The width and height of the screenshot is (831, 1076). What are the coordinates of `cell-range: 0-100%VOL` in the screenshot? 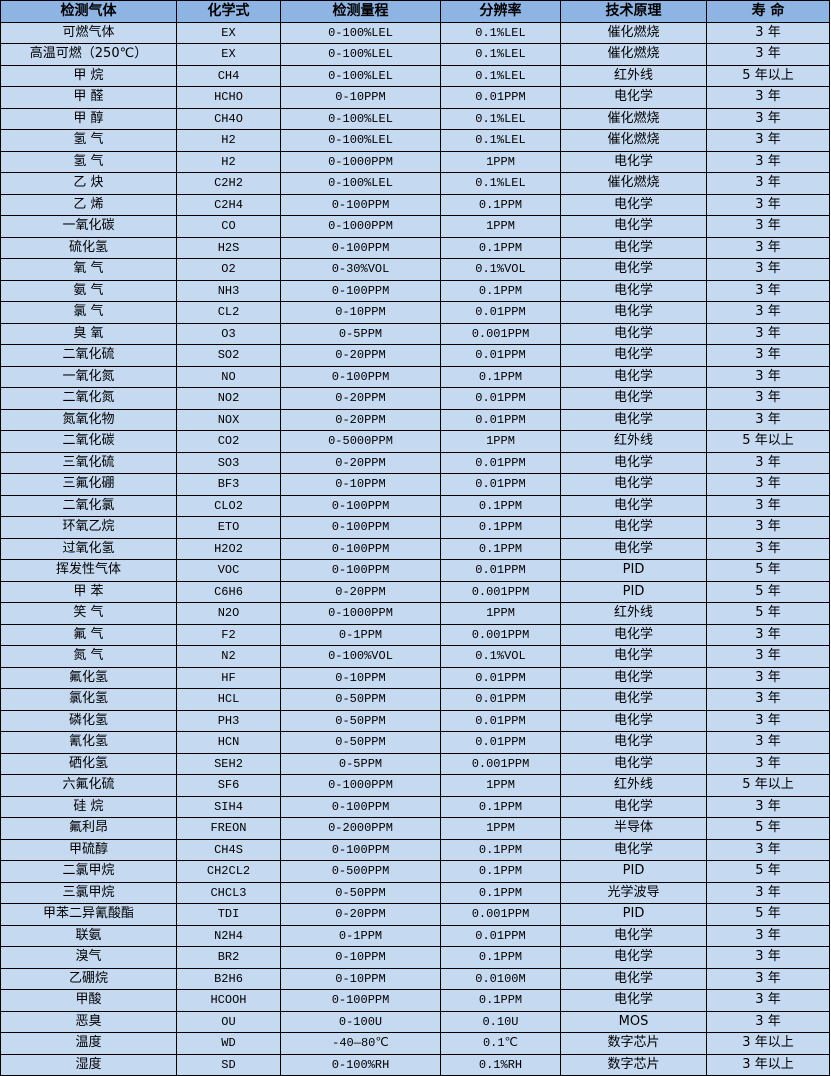 It's located at (360, 656).